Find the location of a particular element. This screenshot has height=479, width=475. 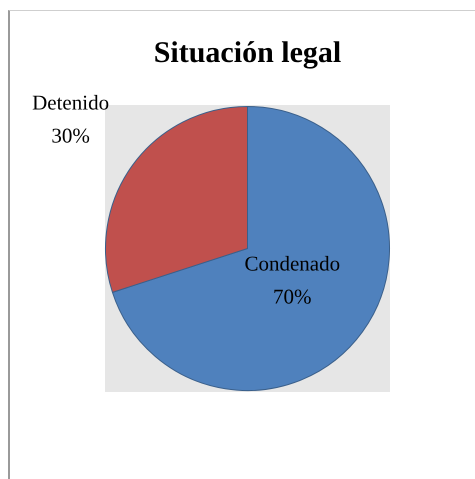

slice-label: Condenado is located at coordinates (292, 264).